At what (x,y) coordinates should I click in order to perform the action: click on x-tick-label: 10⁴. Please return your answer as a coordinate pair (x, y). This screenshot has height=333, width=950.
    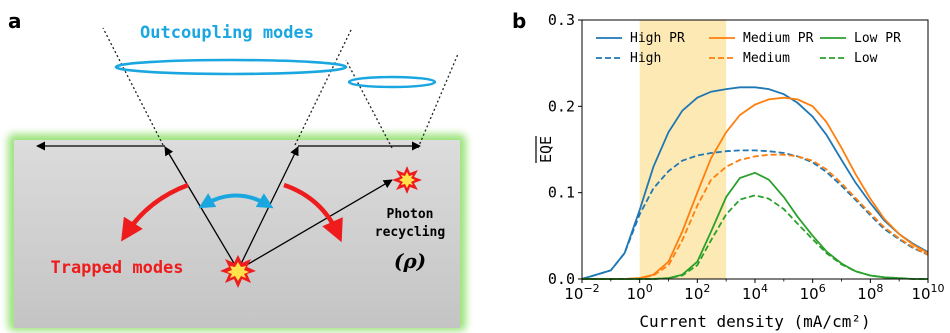
    Looking at the image, I should click on (755, 292).